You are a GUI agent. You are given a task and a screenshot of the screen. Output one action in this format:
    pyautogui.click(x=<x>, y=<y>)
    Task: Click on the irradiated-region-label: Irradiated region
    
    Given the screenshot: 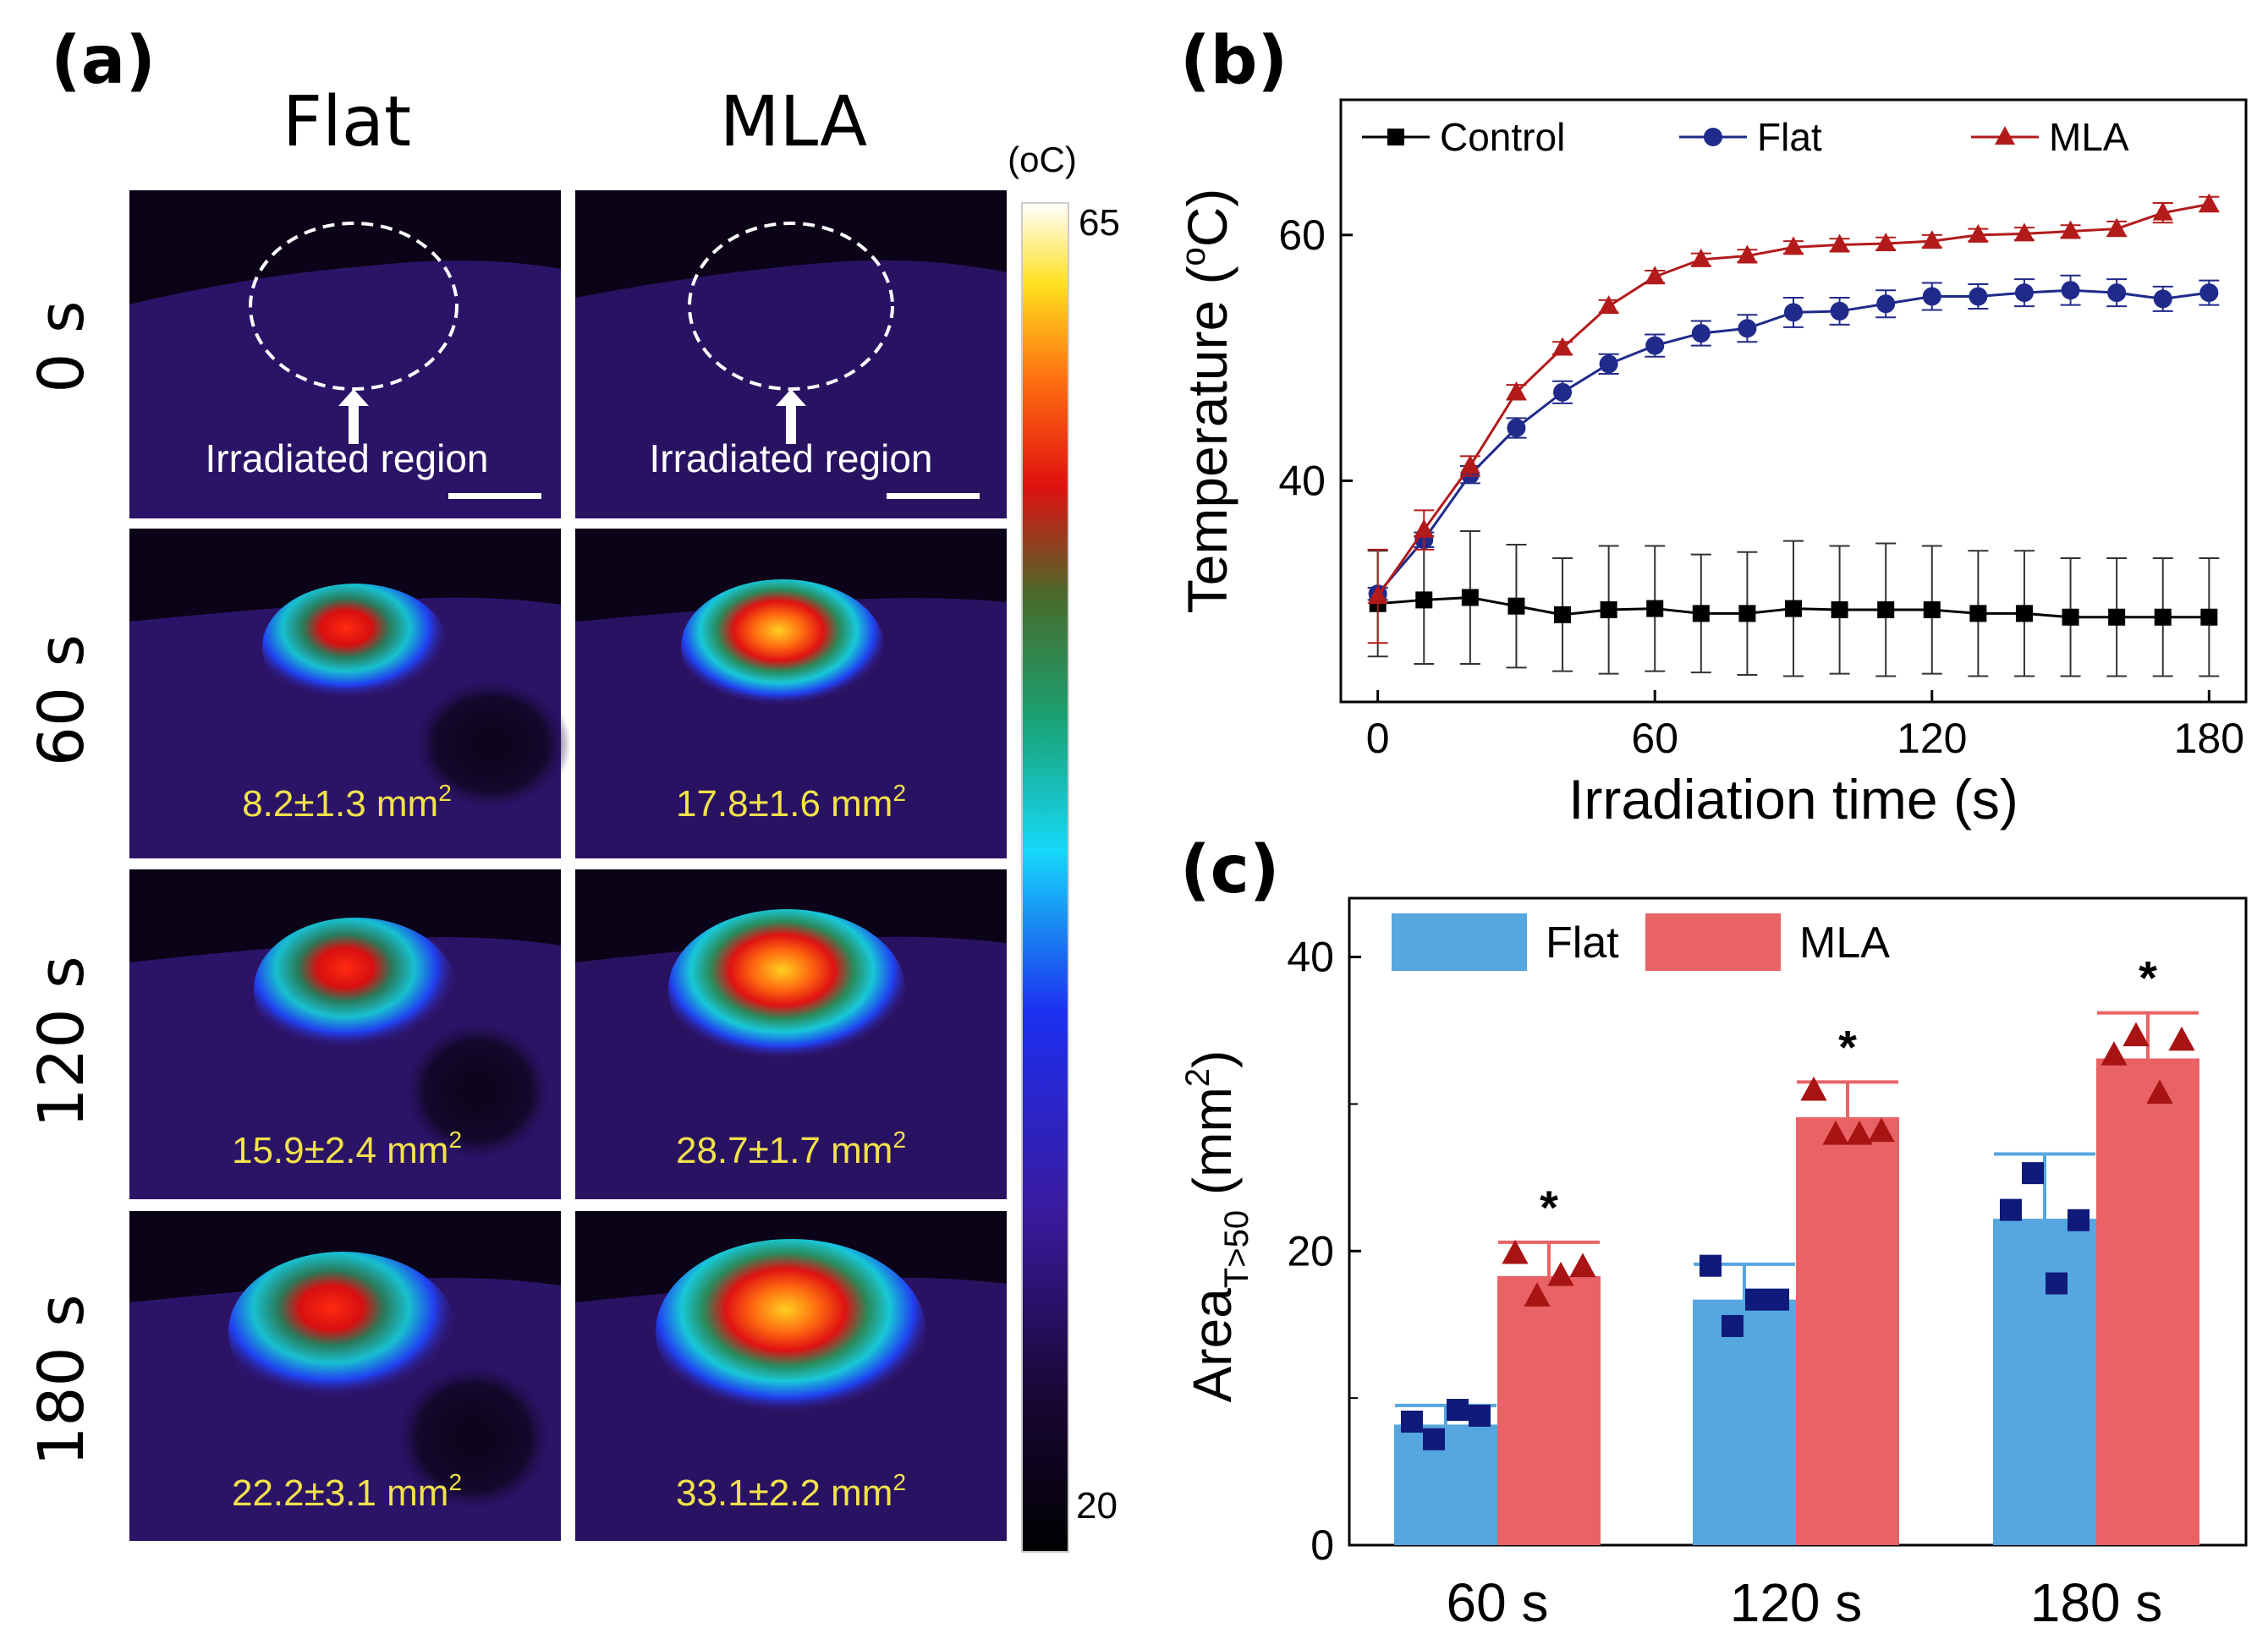 What is the action you would take?
    pyautogui.click(x=347, y=458)
    